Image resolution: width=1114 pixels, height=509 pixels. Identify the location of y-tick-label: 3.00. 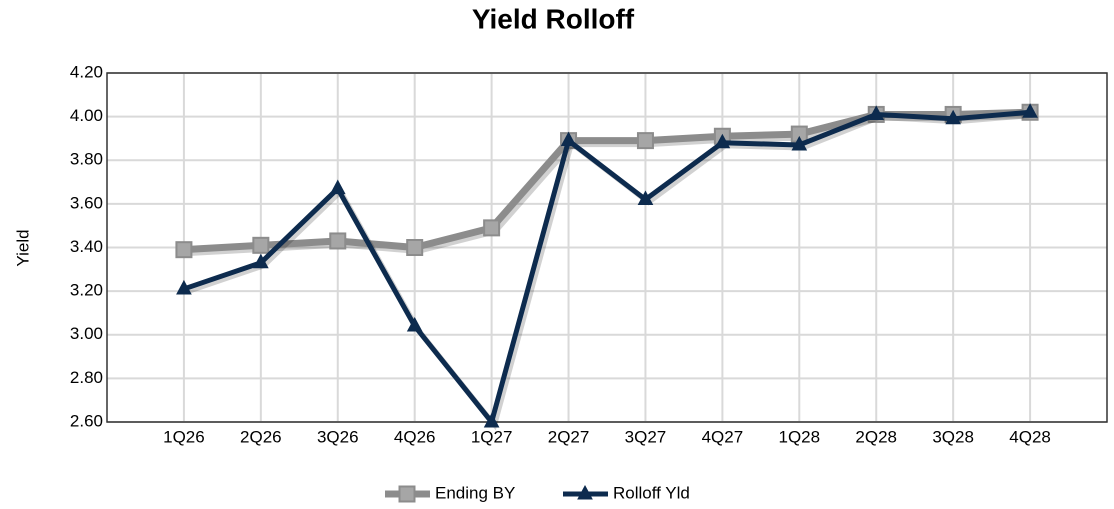
(86, 333).